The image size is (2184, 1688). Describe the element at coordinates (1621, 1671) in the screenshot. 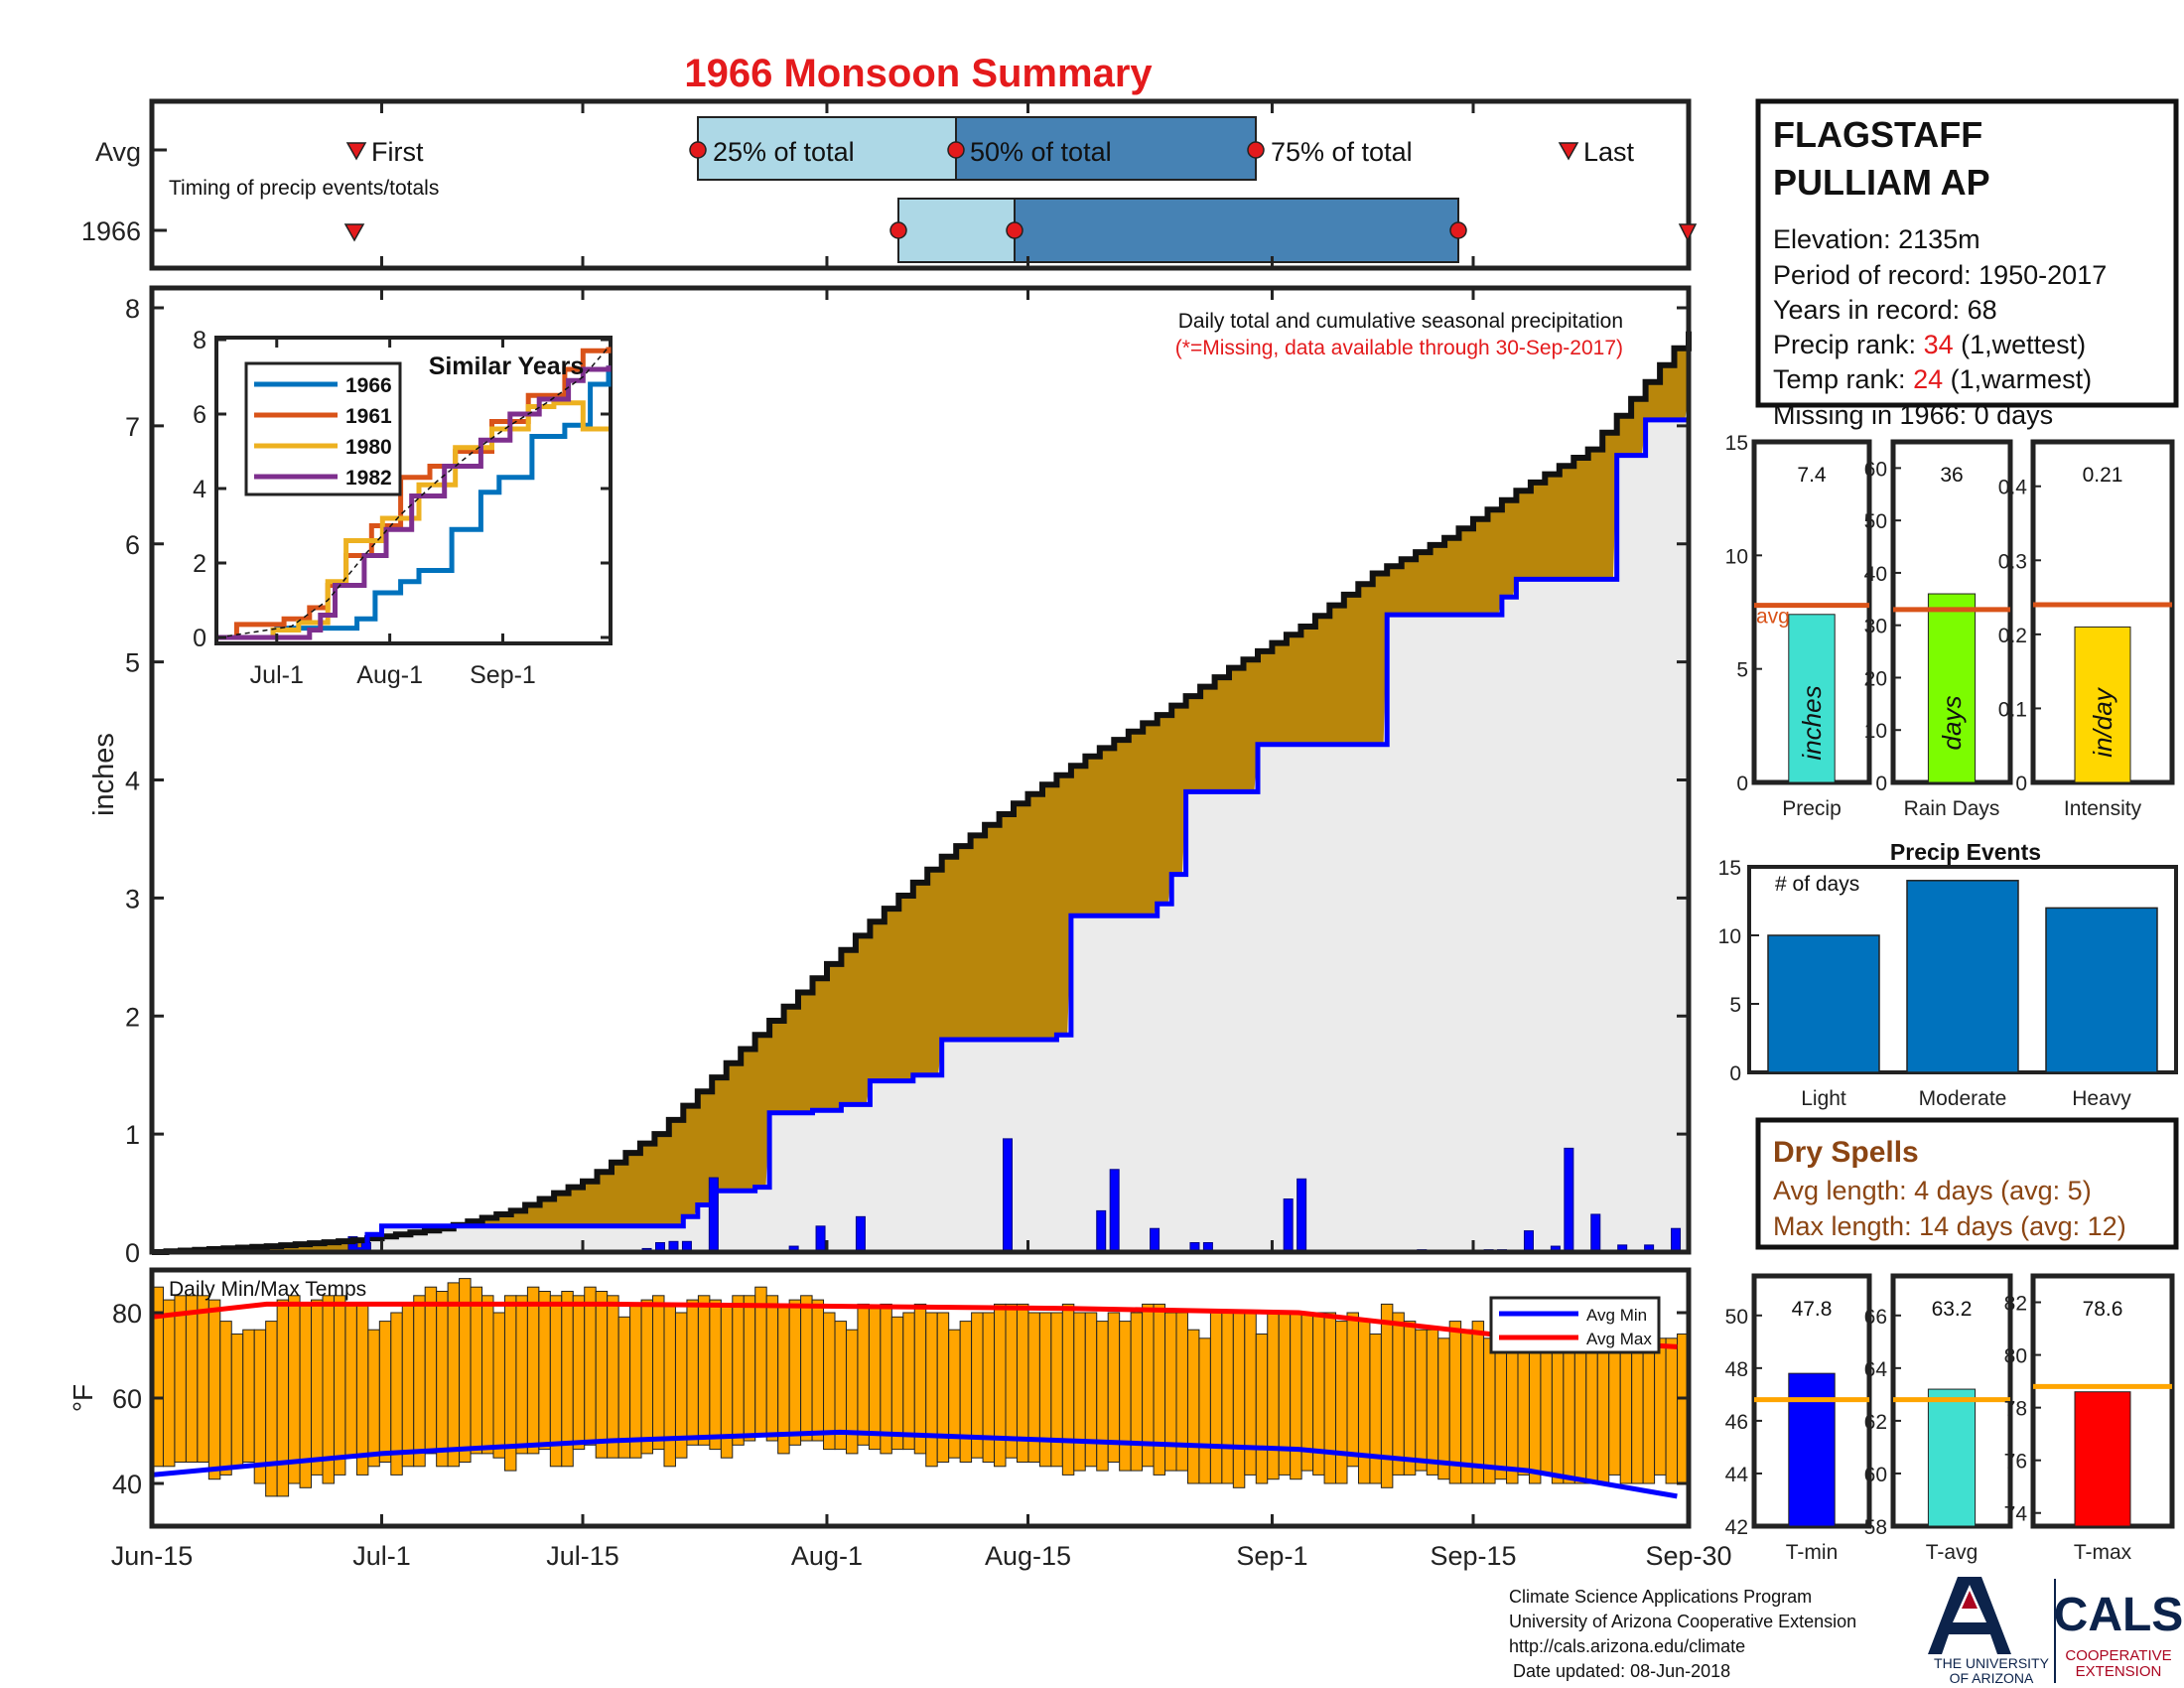

I see `footer-line-4: Date updated: 08-Jun-2018` at that location.